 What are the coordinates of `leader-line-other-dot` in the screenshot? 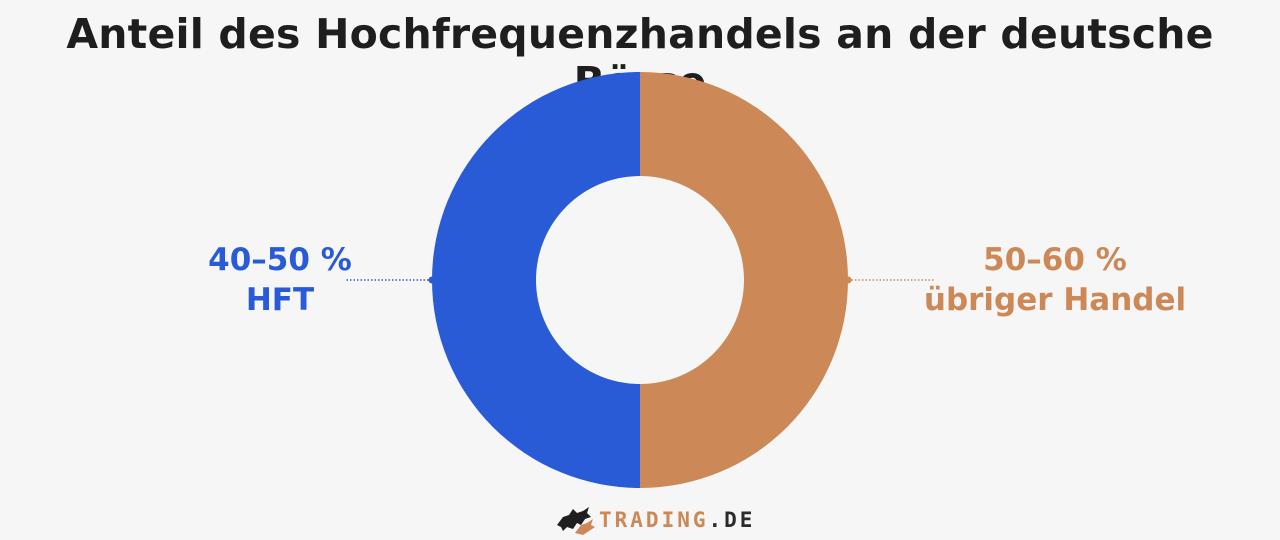 It's located at (848, 280).